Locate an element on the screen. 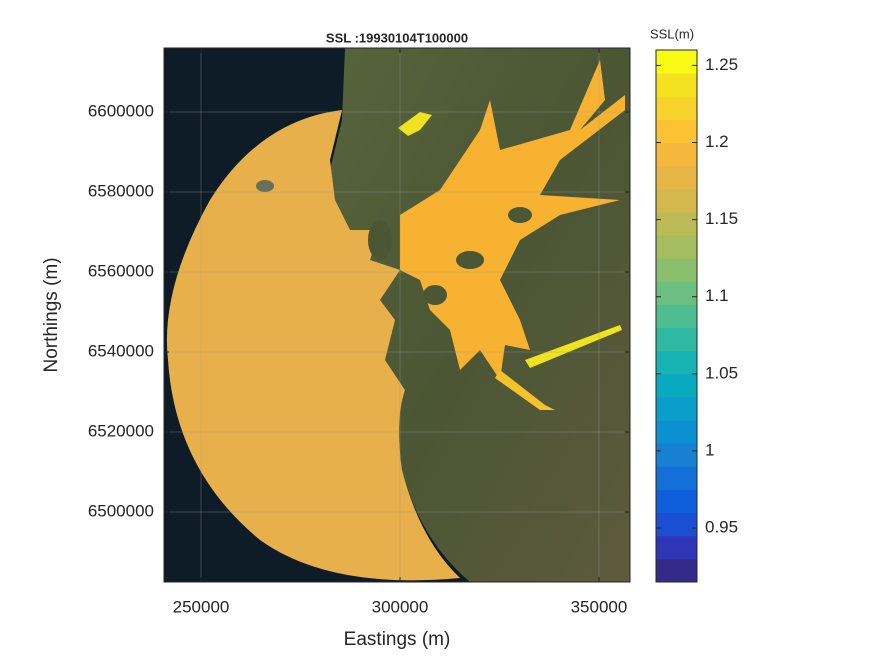  y-tick-label: 6600000 is located at coordinates (121, 110).